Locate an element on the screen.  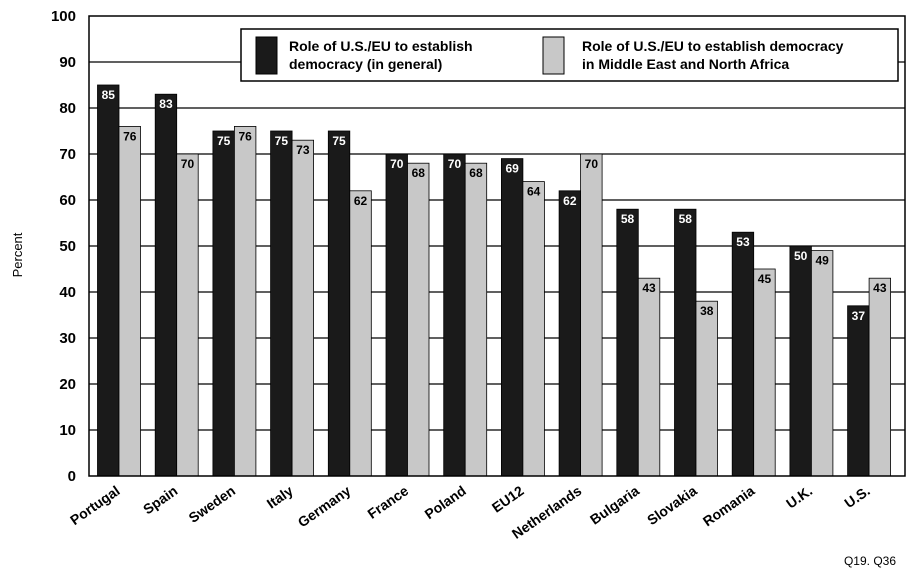
y-tick-label: 10 is located at coordinates (67, 430).